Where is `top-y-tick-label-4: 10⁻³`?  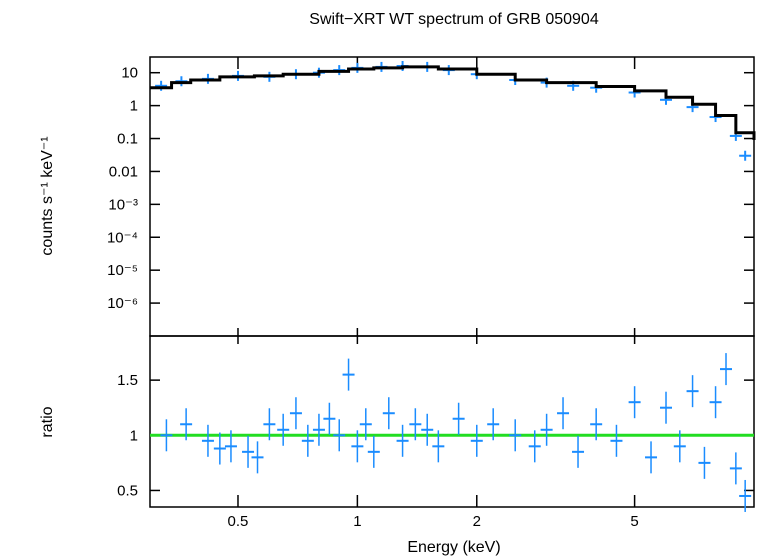
top-y-tick-label-4: 10⁻³ is located at coordinates (123, 204).